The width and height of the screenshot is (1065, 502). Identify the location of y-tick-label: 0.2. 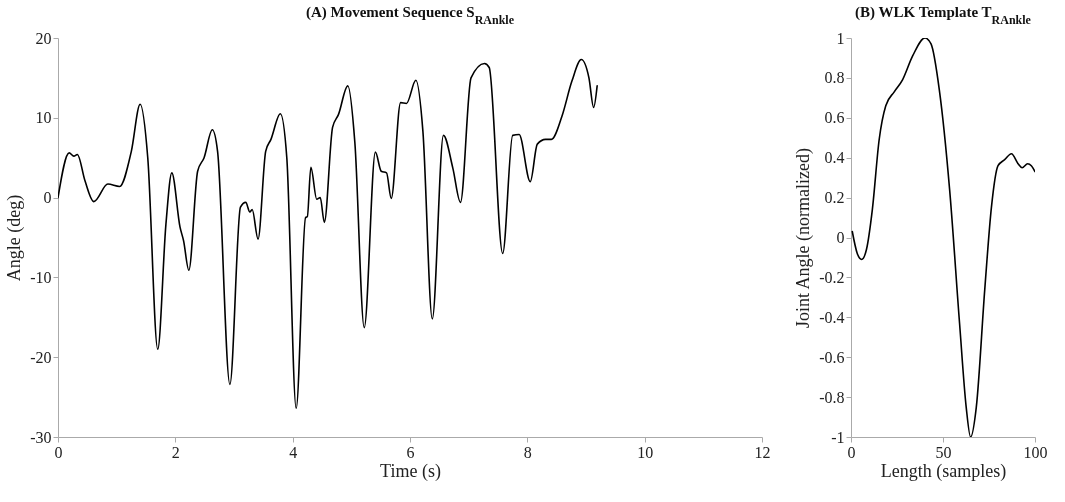
(834, 198).